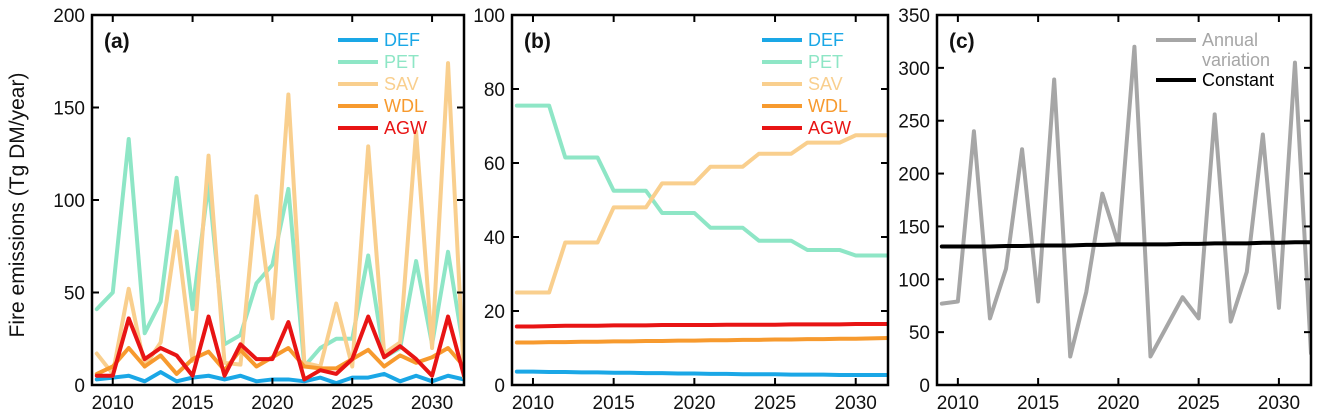 This screenshot has width=1317, height=417. What do you see at coordinates (494, 312) in the screenshot?
I see `y-tick-label: 20` at bounding box center [494, 312].